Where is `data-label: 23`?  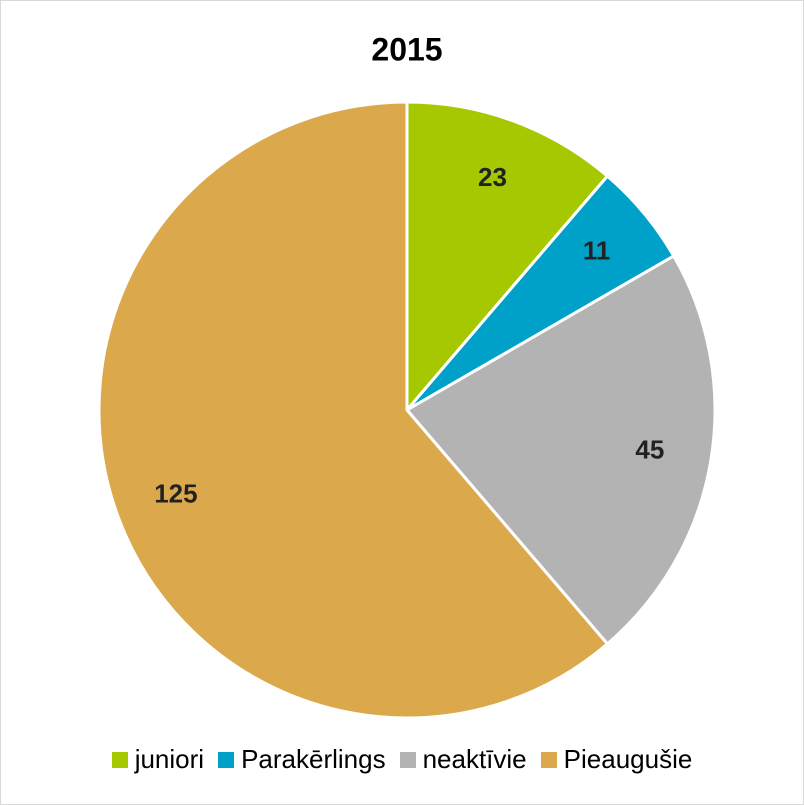 data-label: 23 is located at coordinates (492, 177).